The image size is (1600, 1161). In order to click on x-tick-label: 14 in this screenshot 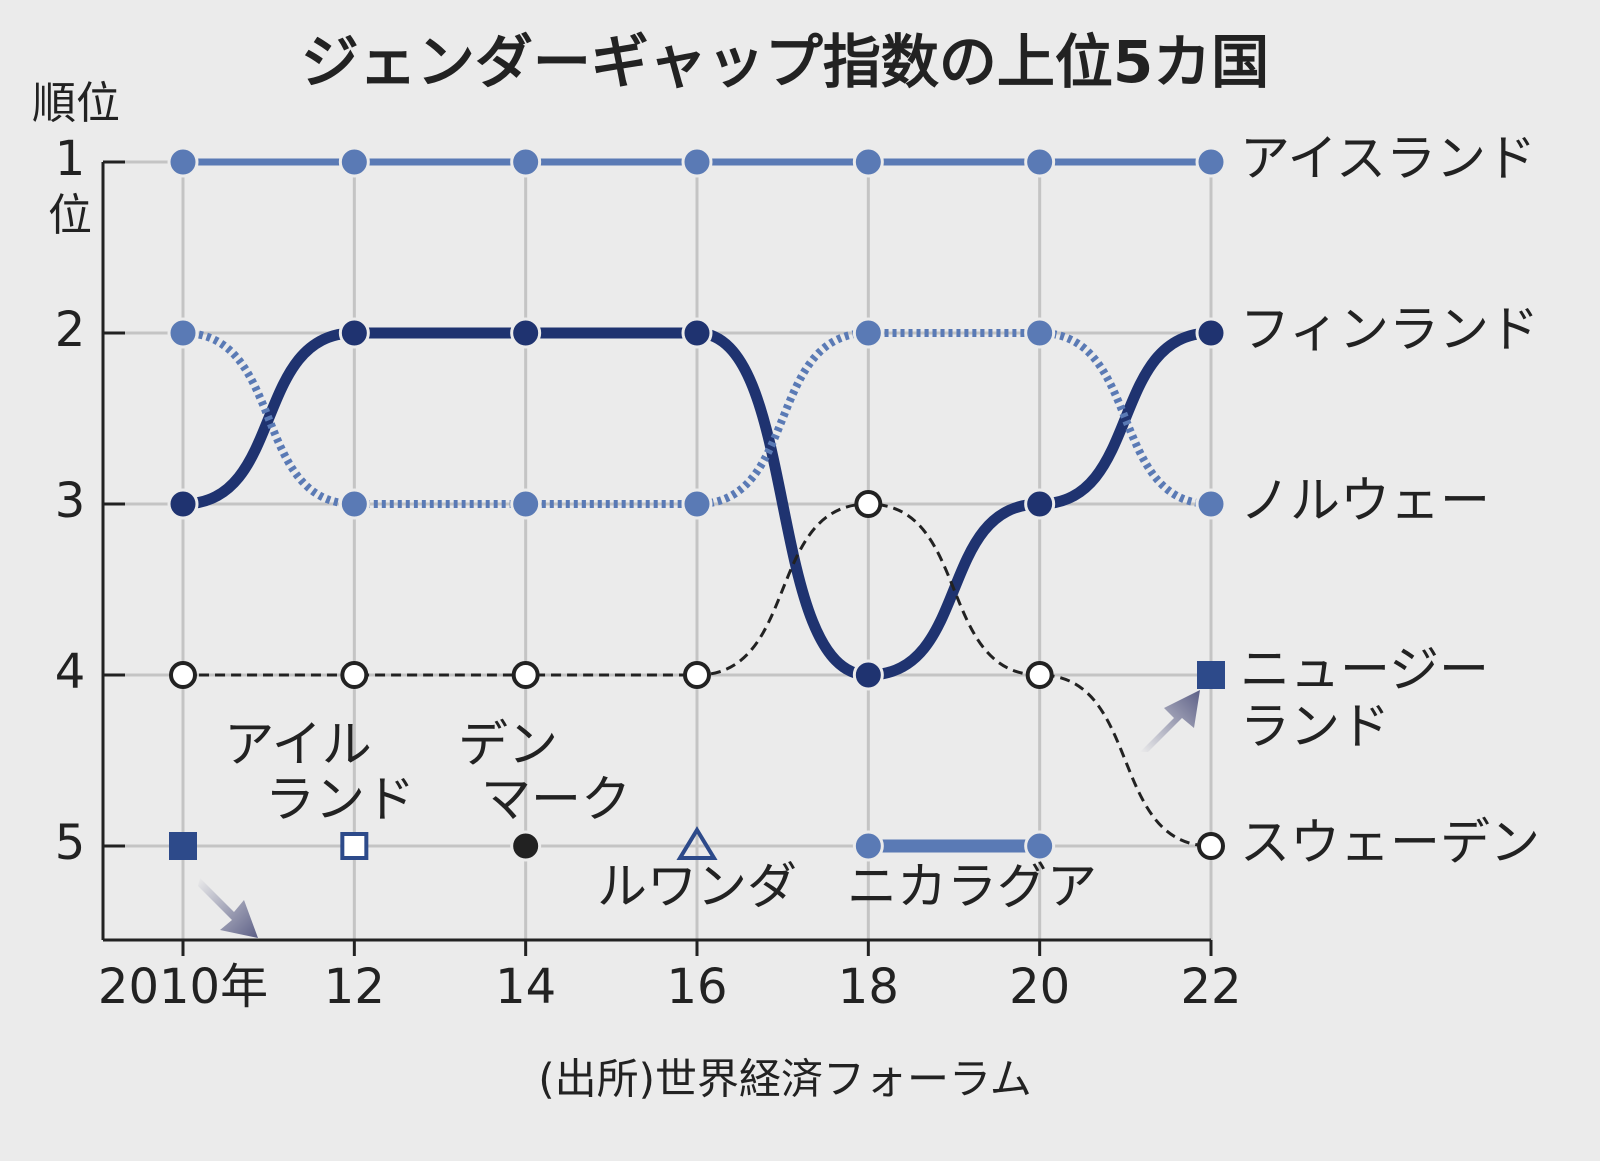, I will do `click(525, 987)`.